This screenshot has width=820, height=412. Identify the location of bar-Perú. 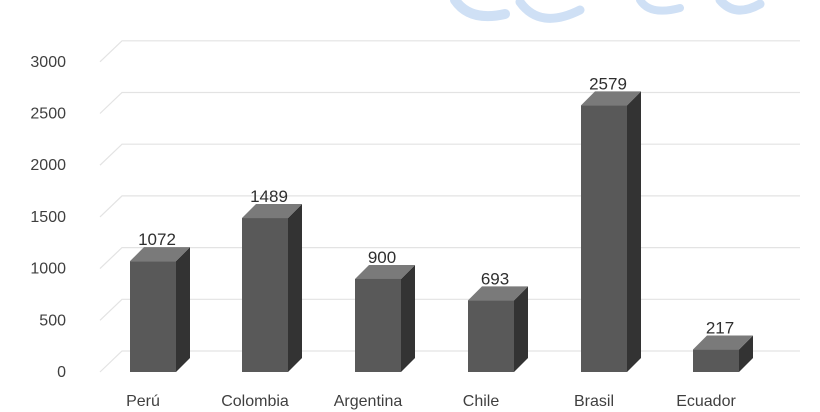
(160, 309).